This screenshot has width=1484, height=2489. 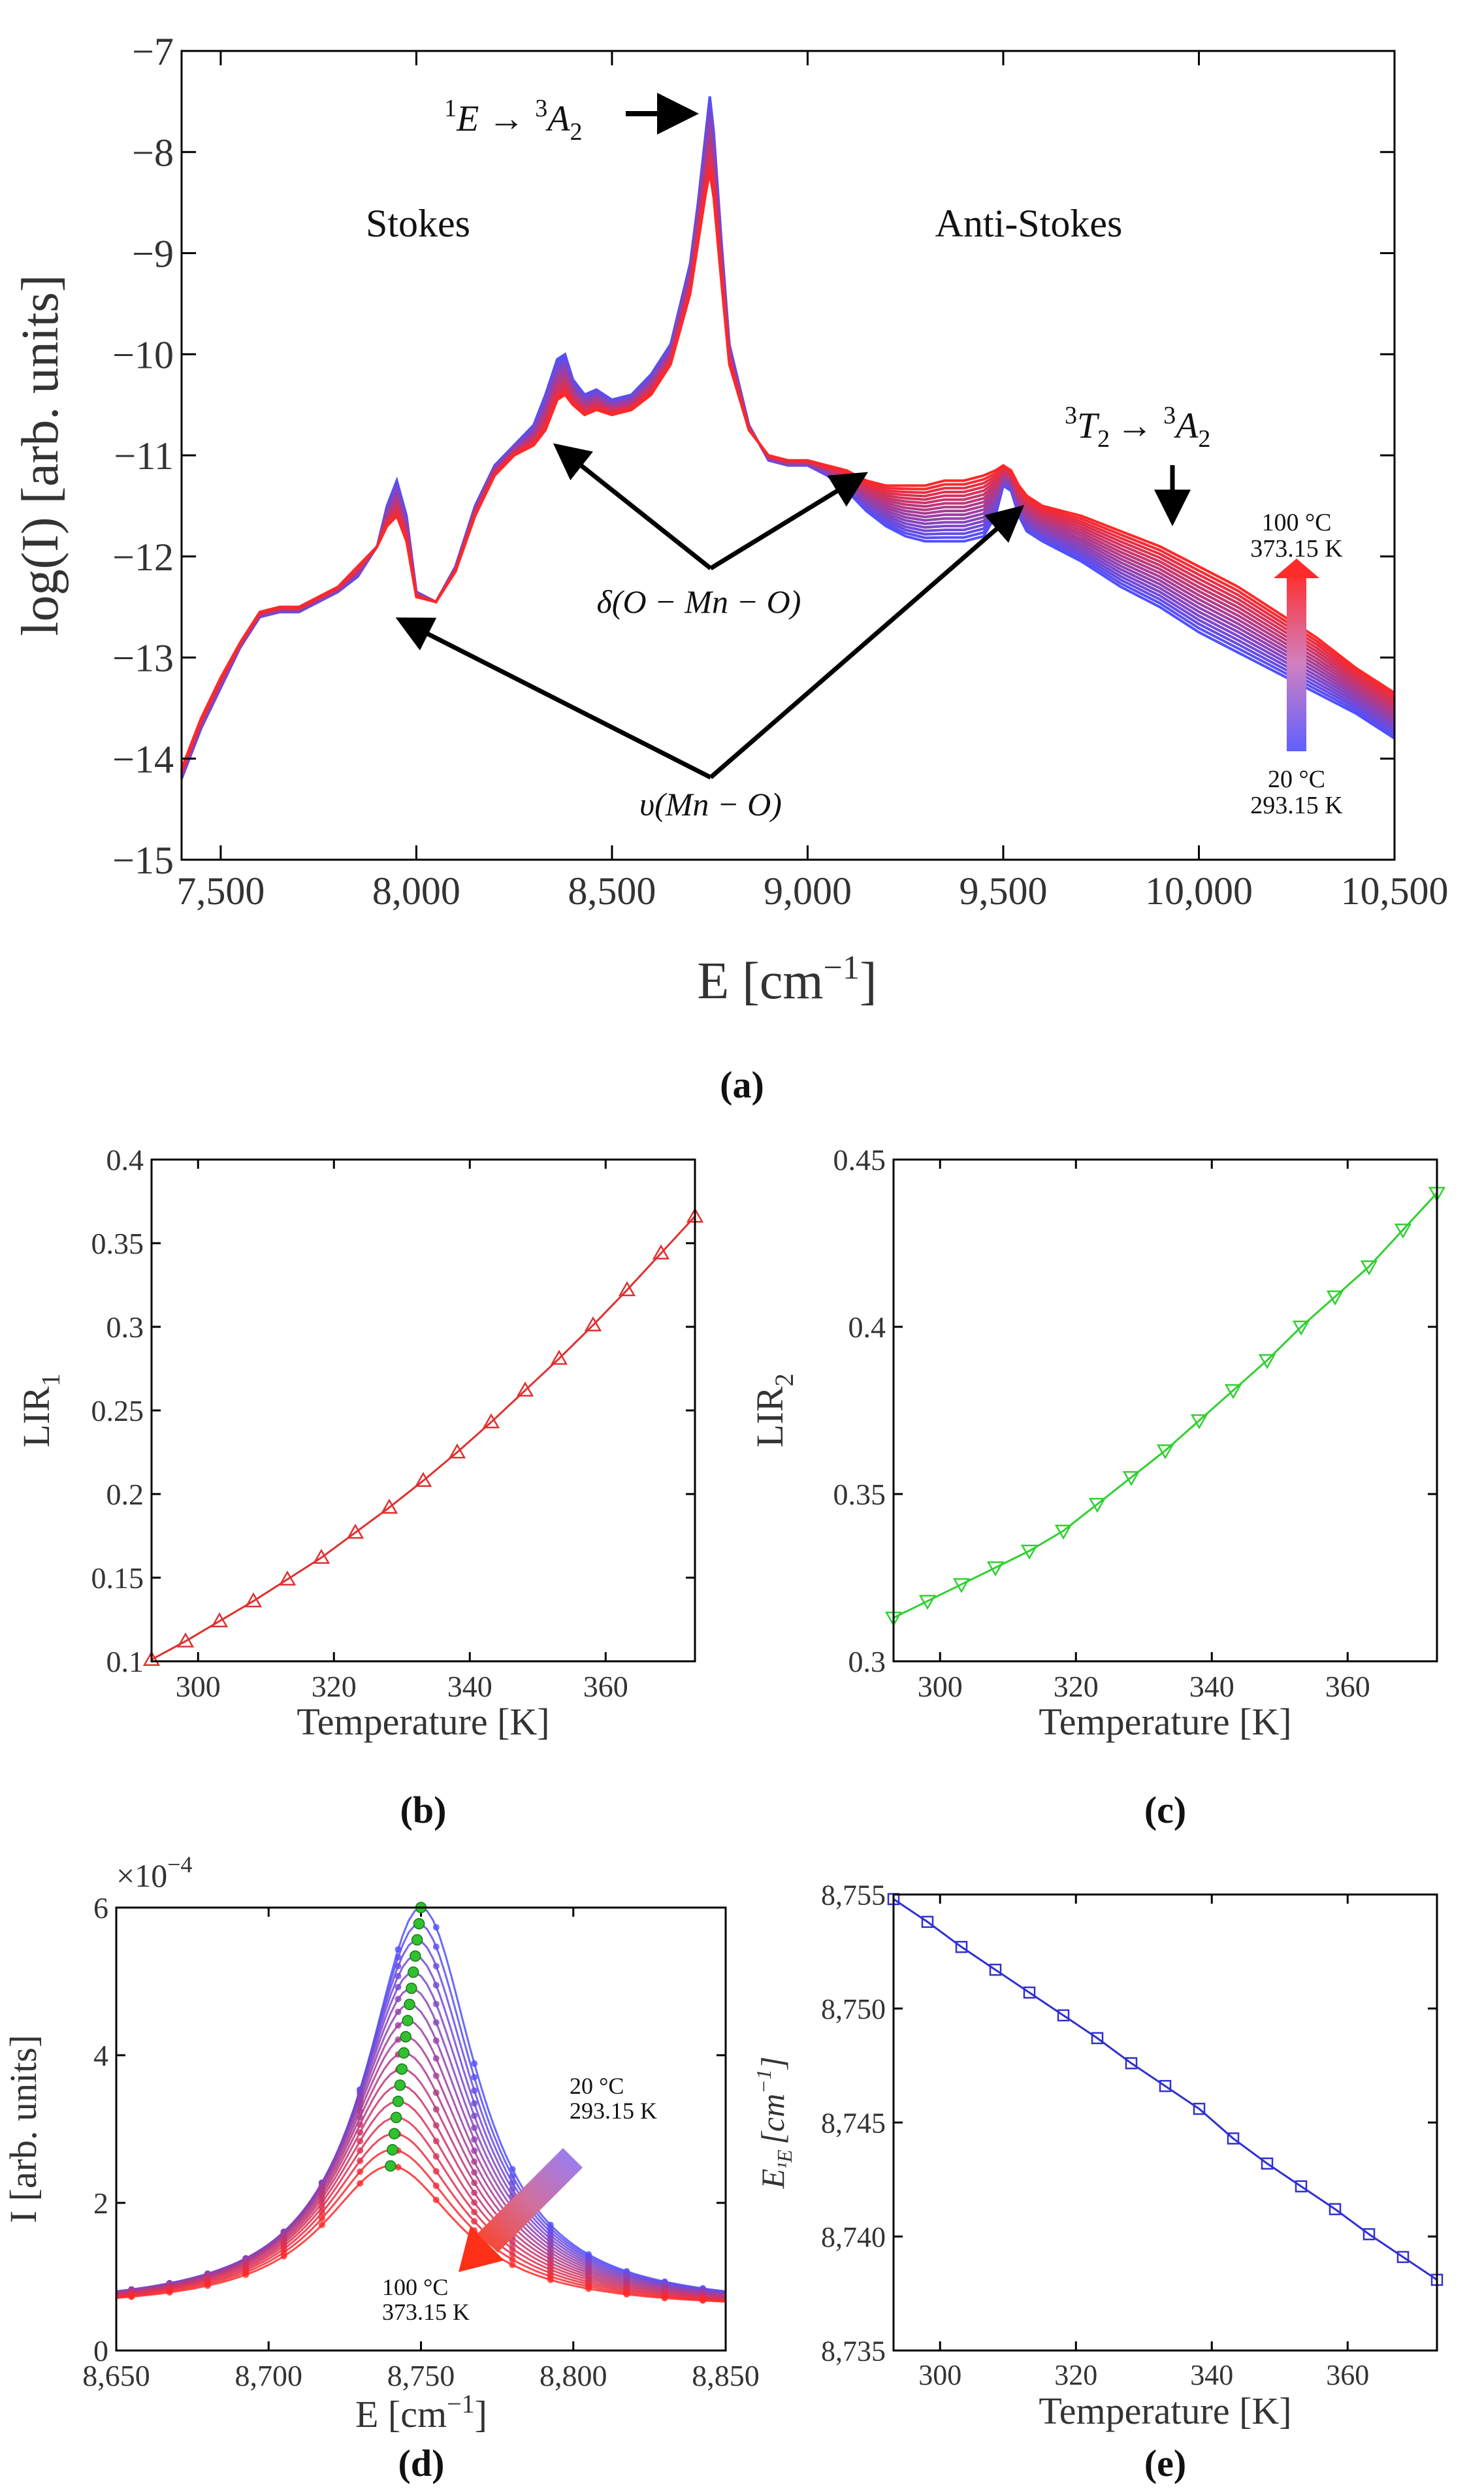 What do you see at coordinates (1211, 1686) in the screenshot?
I see `panel-c-x-tick-label: 340` at bounding box center [1211, 1686].